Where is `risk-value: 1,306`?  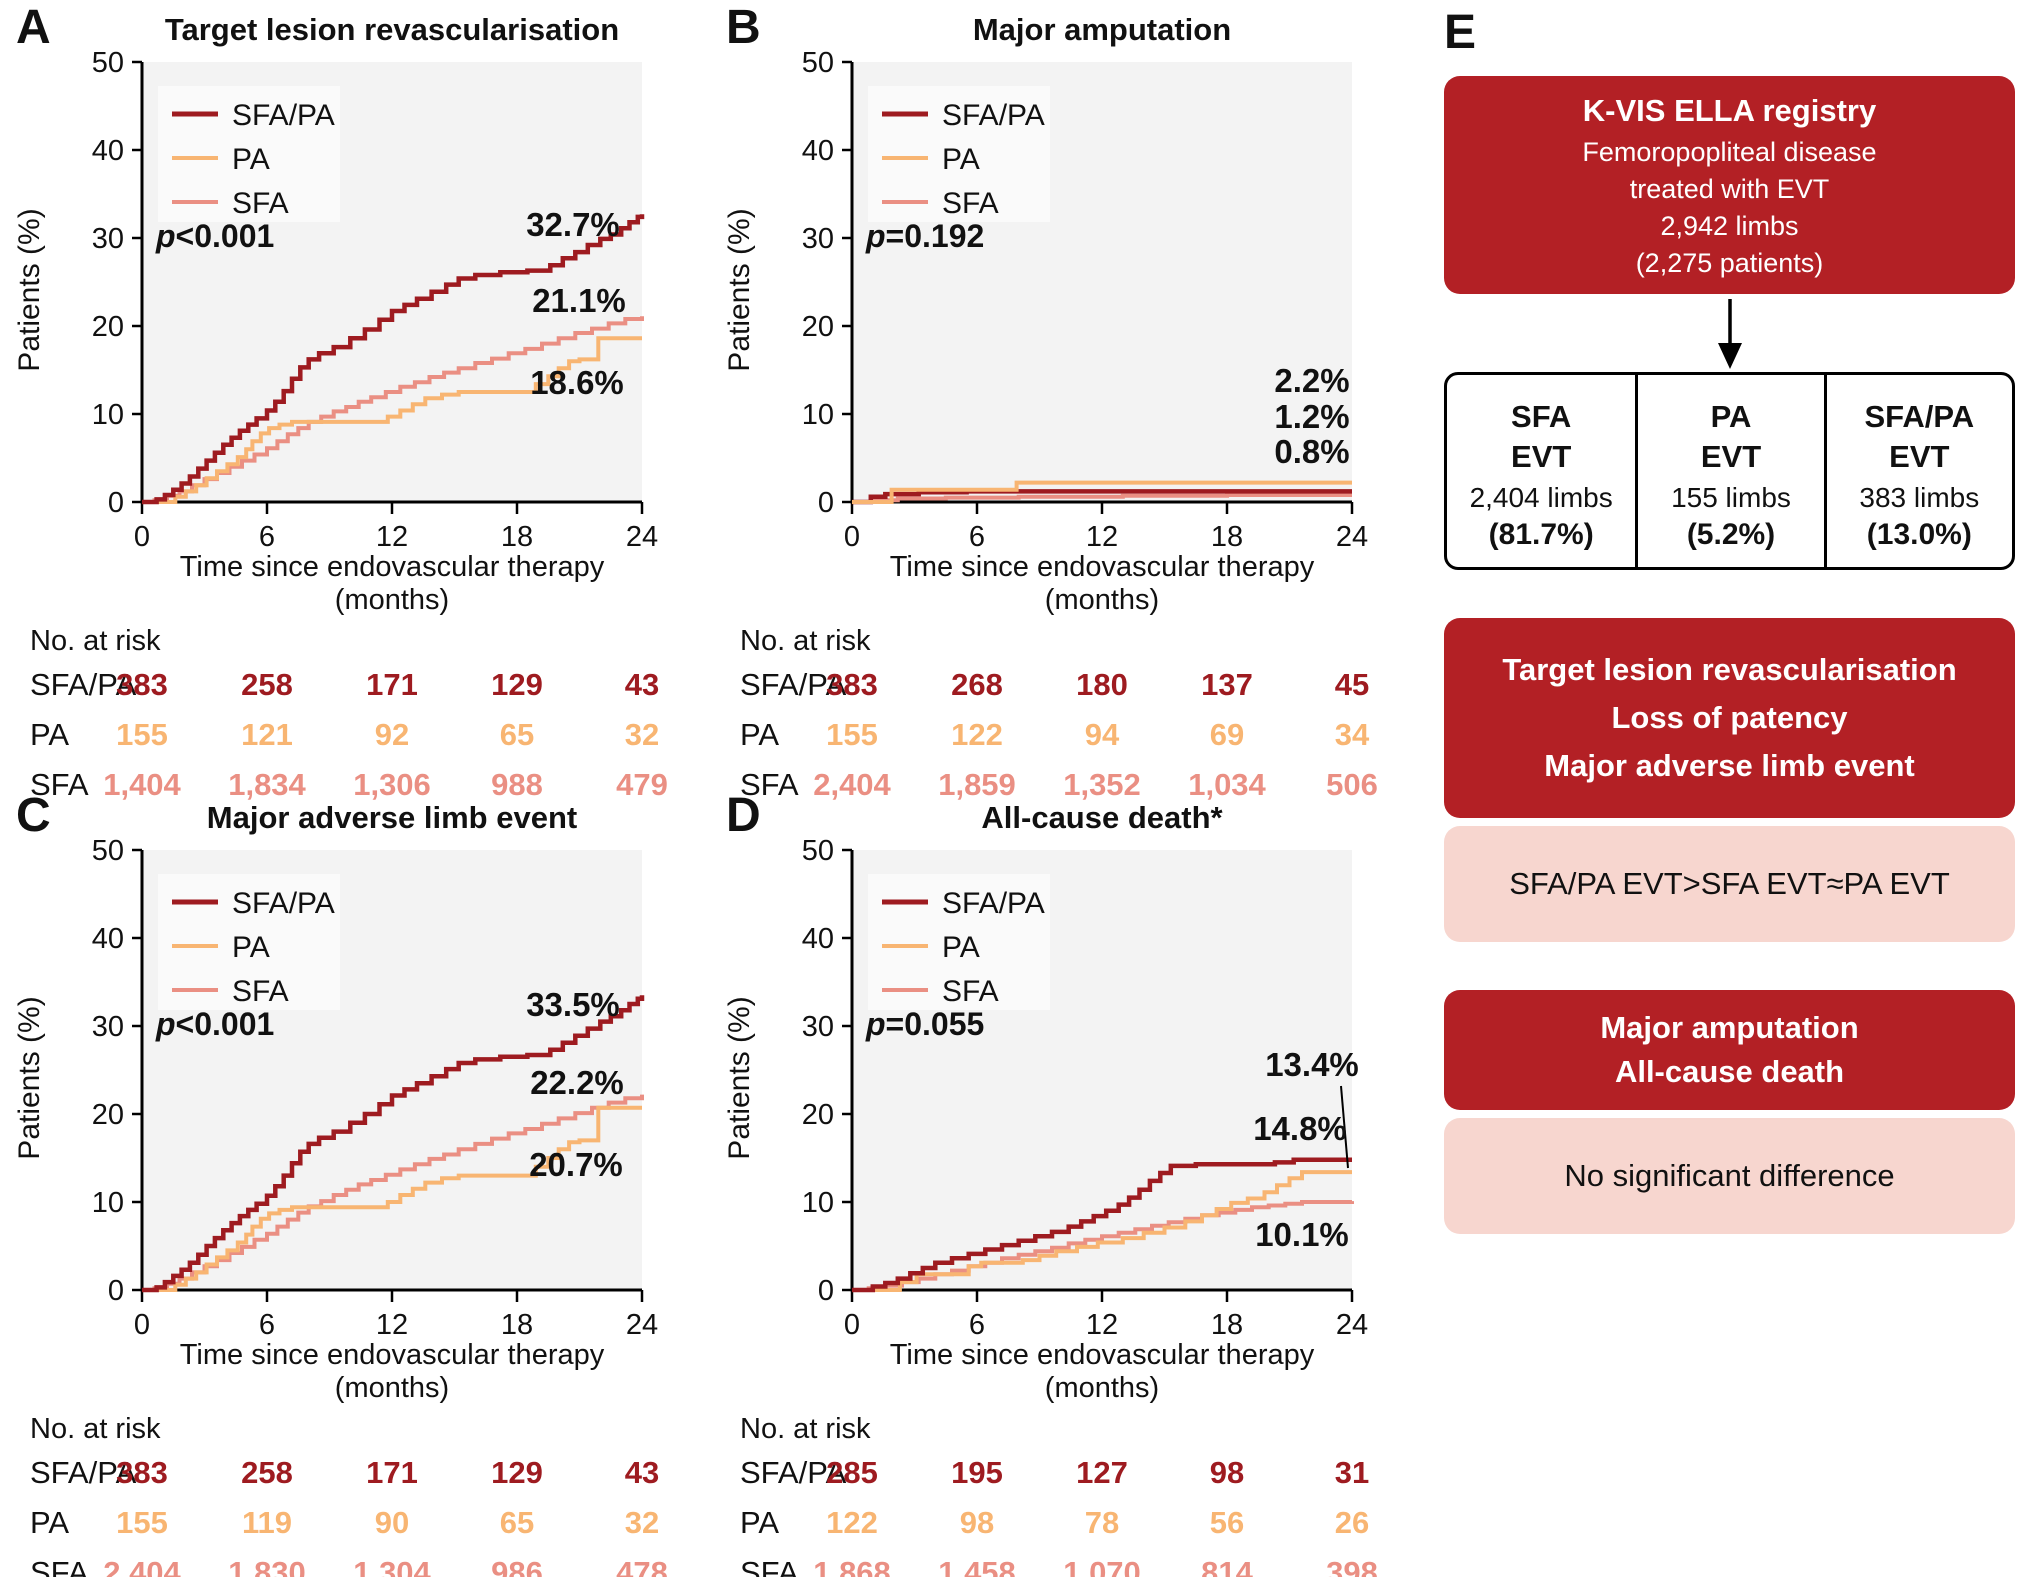 risk-value: 1,306 is located at coordinates (392, 784).